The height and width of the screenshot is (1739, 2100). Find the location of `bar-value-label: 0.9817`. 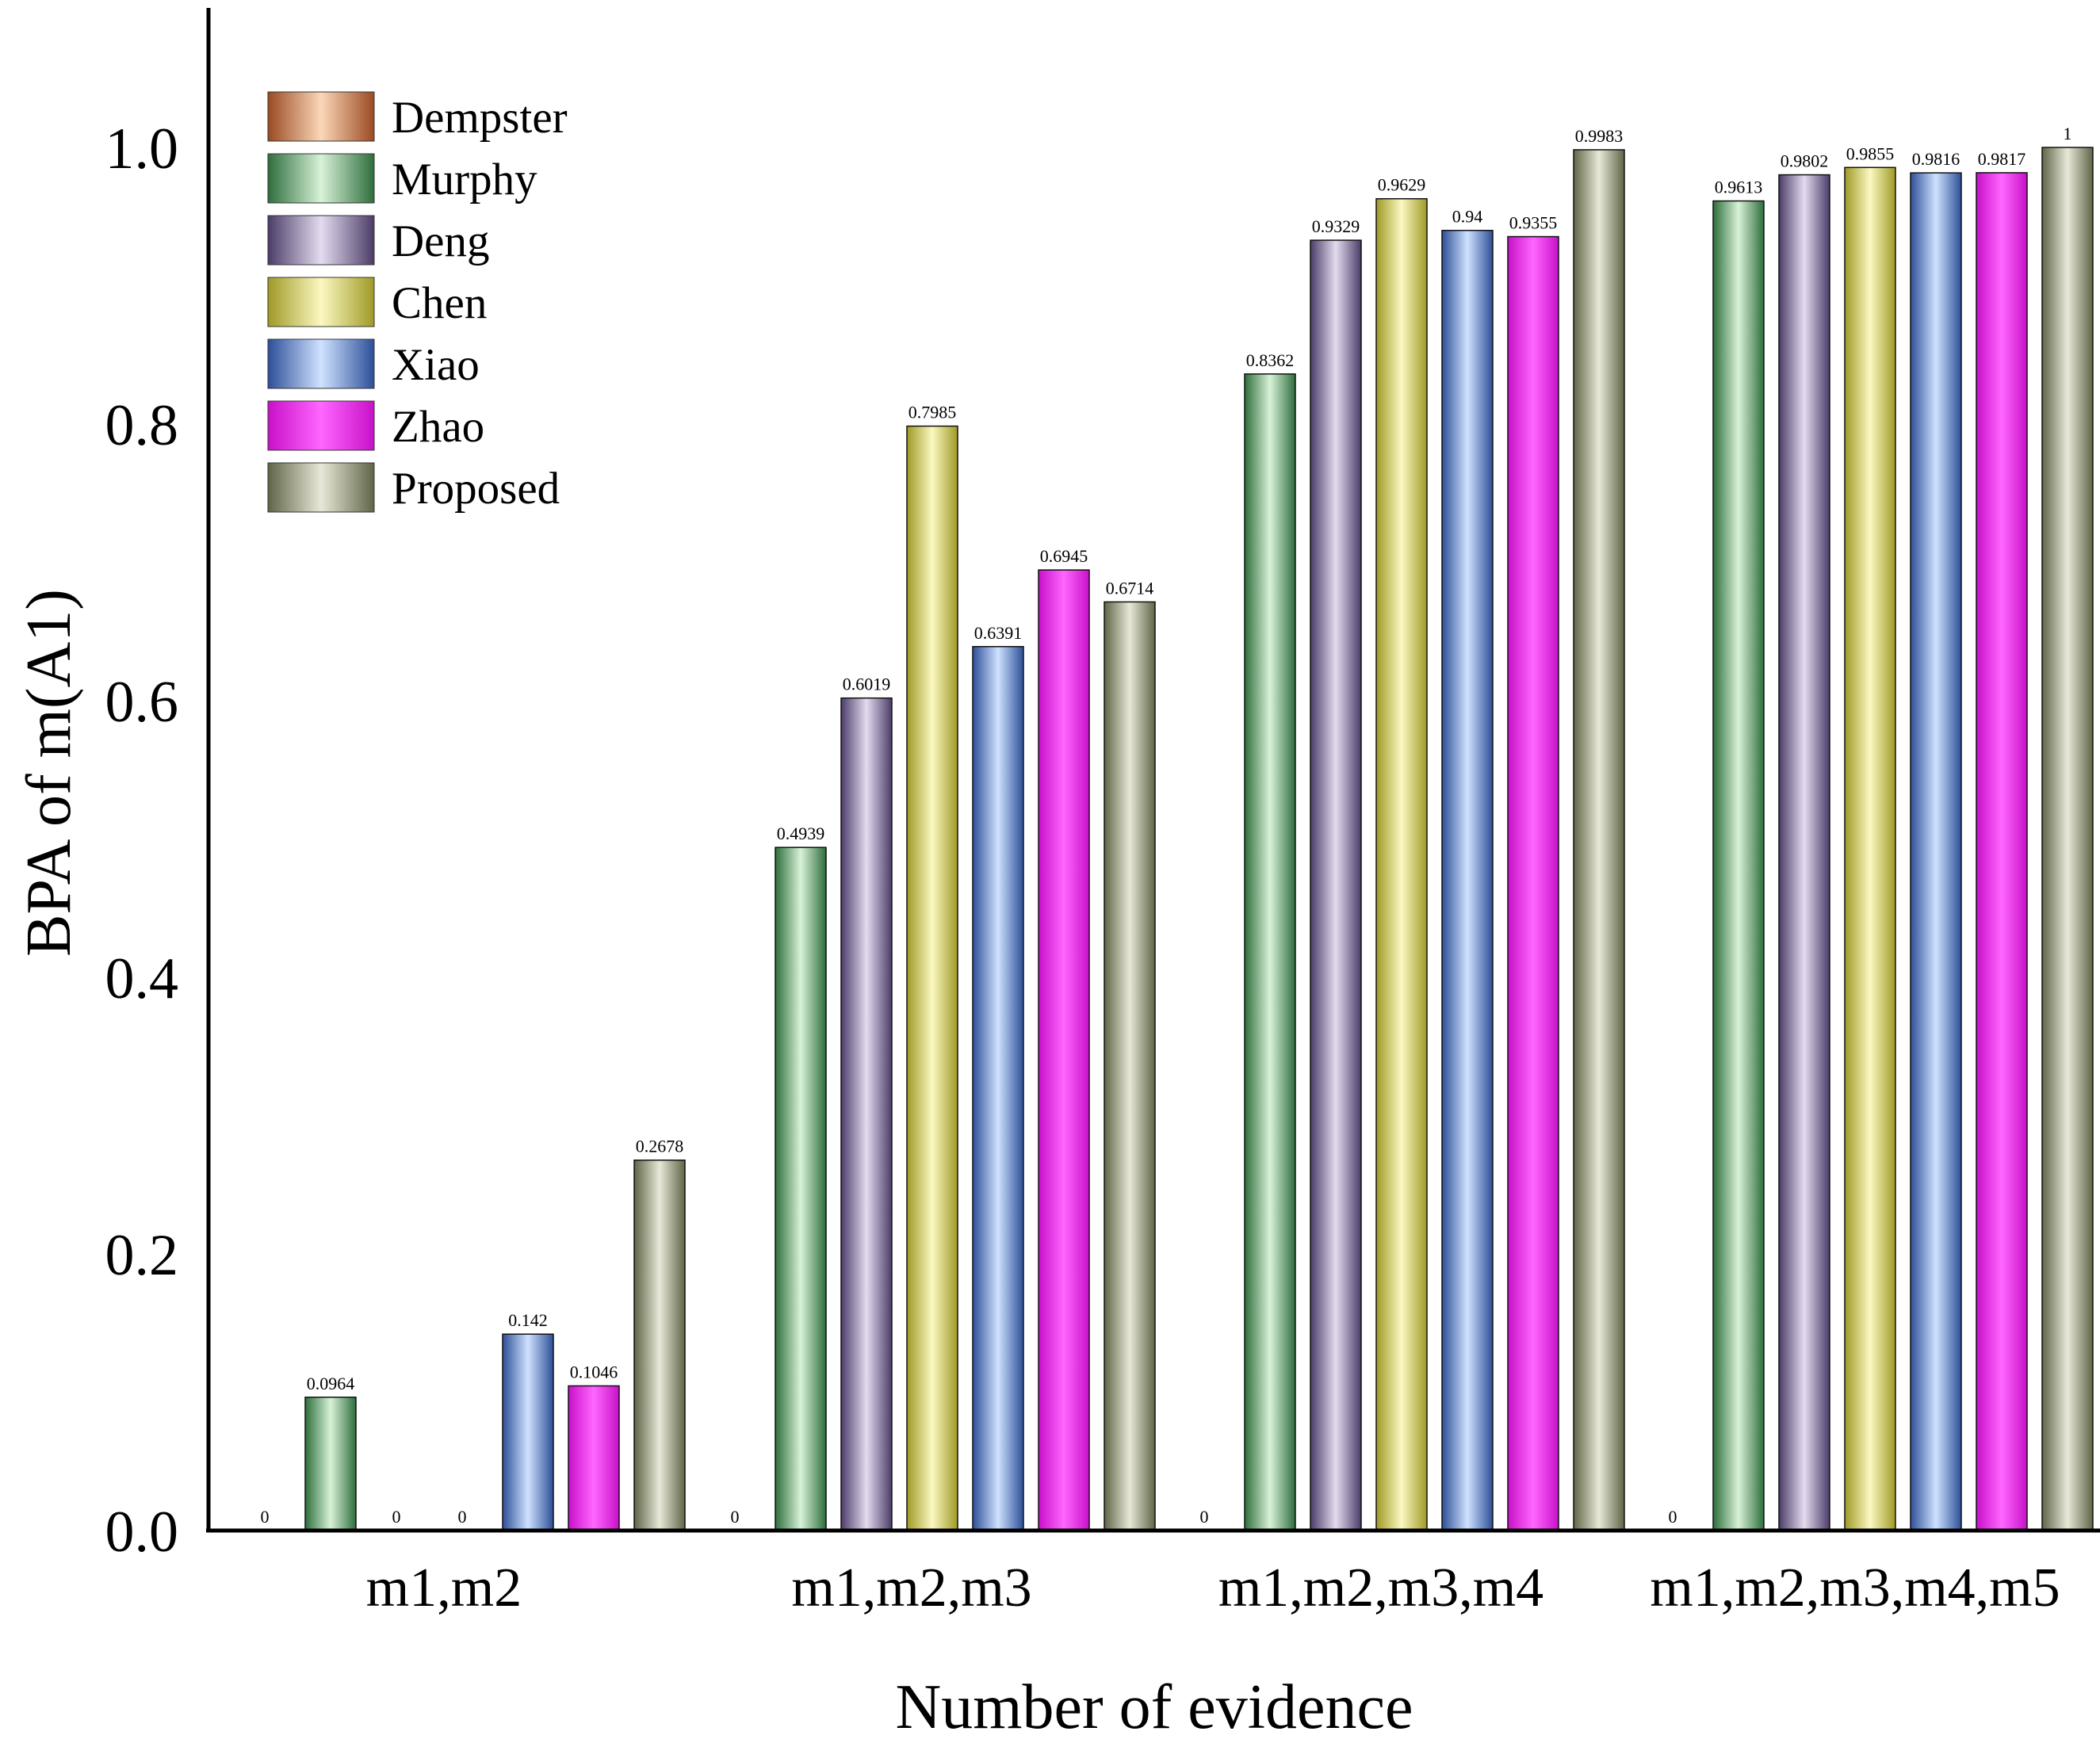

bar-value-label: 0.9817 is located at coordinates (2002, 159).